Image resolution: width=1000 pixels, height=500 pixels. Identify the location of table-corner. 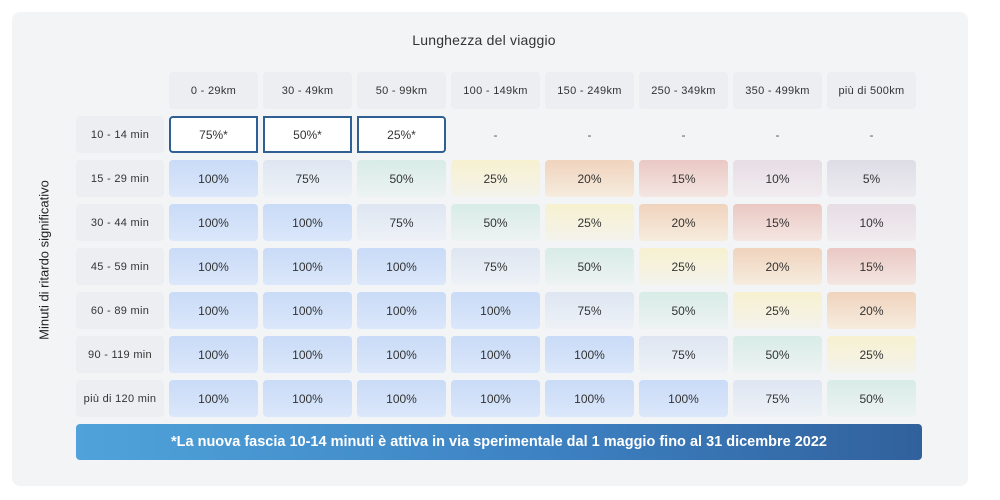
(120, 90).